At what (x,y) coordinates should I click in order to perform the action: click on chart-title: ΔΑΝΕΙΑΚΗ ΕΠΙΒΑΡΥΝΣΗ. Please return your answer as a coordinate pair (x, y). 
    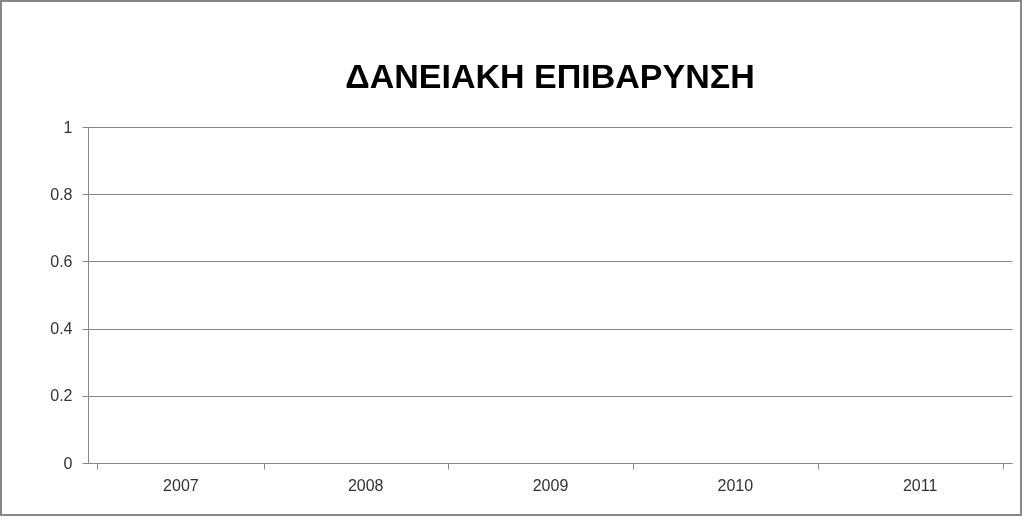
    Looking at the image, I should click on (550, 76).